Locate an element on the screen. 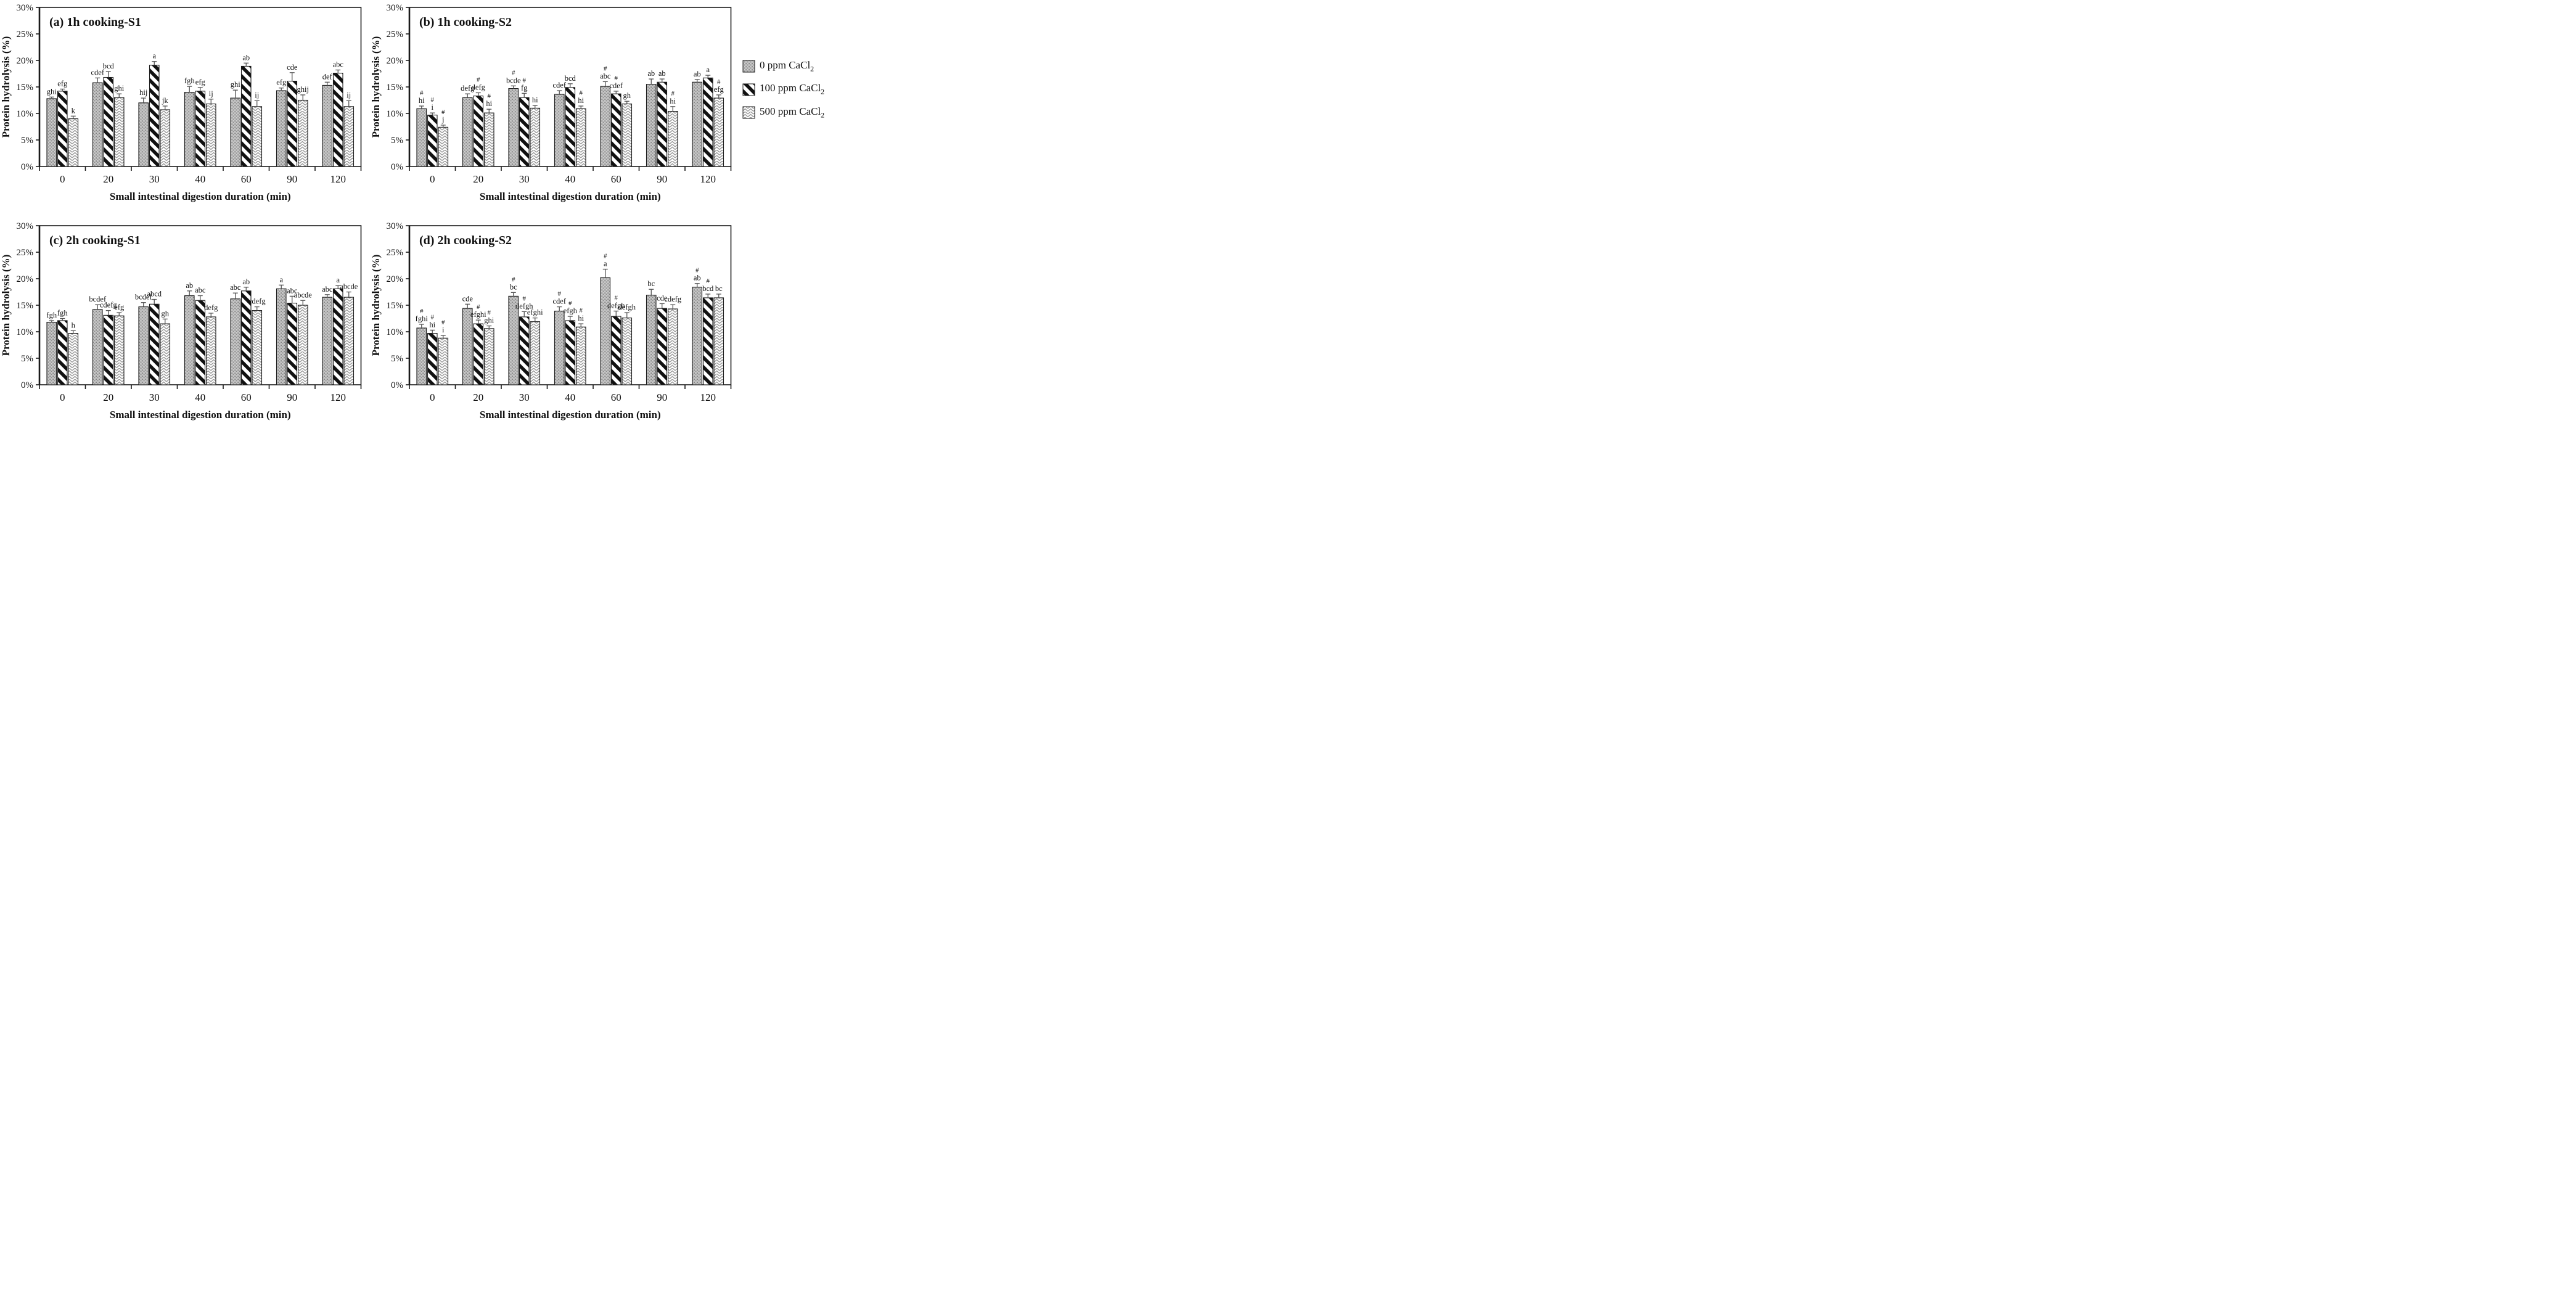  significance-letter: jk is located at coordinates (165, 101).